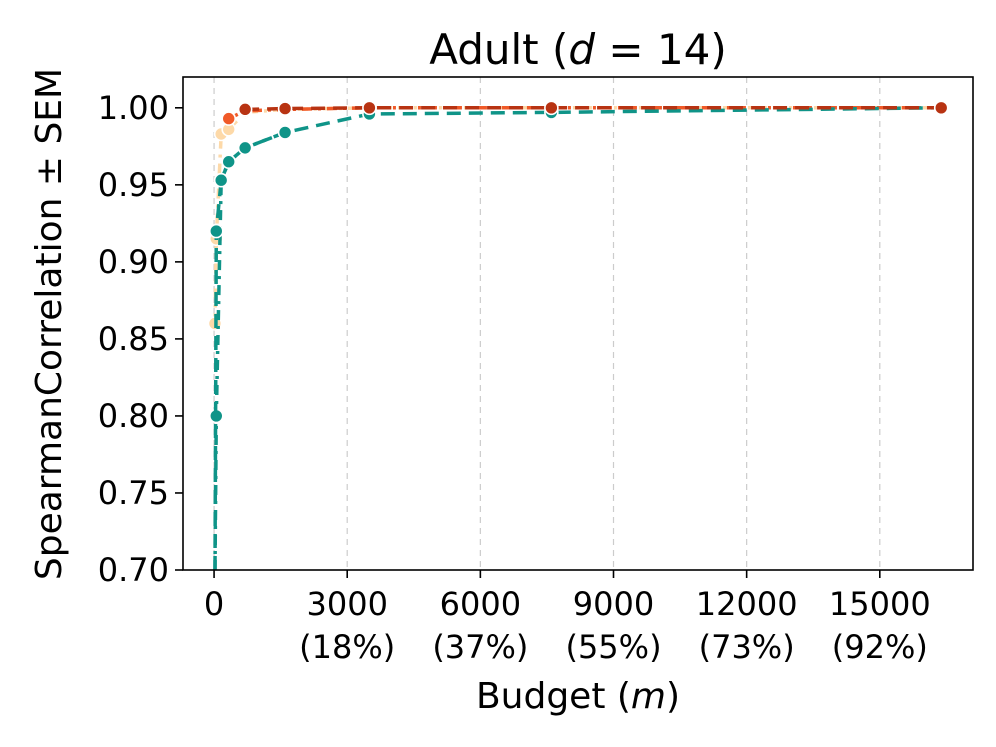 This screenshot has height=747, width=996. I want to click on chart-title-prefix: Adult (, so click(498, 49).